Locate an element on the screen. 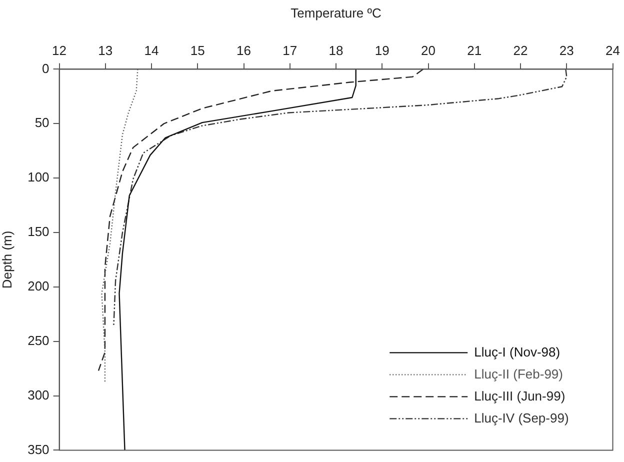 Image resolution: width=624 pixels, height=462 pixels. text: Lluç-IV (Sep-99) is located at coordinates (521, 418).